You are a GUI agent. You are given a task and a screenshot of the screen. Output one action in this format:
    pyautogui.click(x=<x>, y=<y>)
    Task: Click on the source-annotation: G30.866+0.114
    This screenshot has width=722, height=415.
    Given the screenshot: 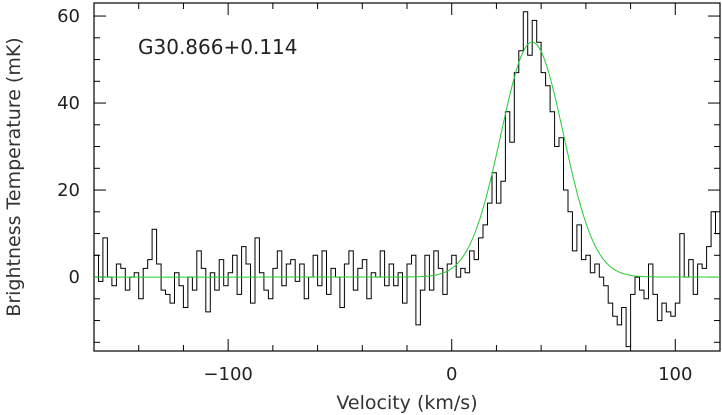 What is the action you would take?
    pyautogui.click(x=218, y=47)
    